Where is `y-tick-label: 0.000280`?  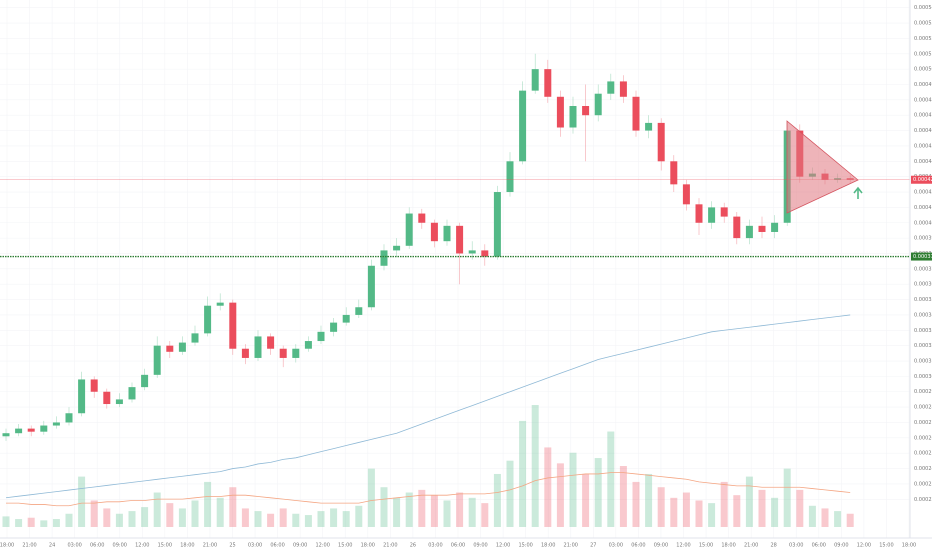 y-tick-label: 0.000280 is located at coordinates (923, 408).